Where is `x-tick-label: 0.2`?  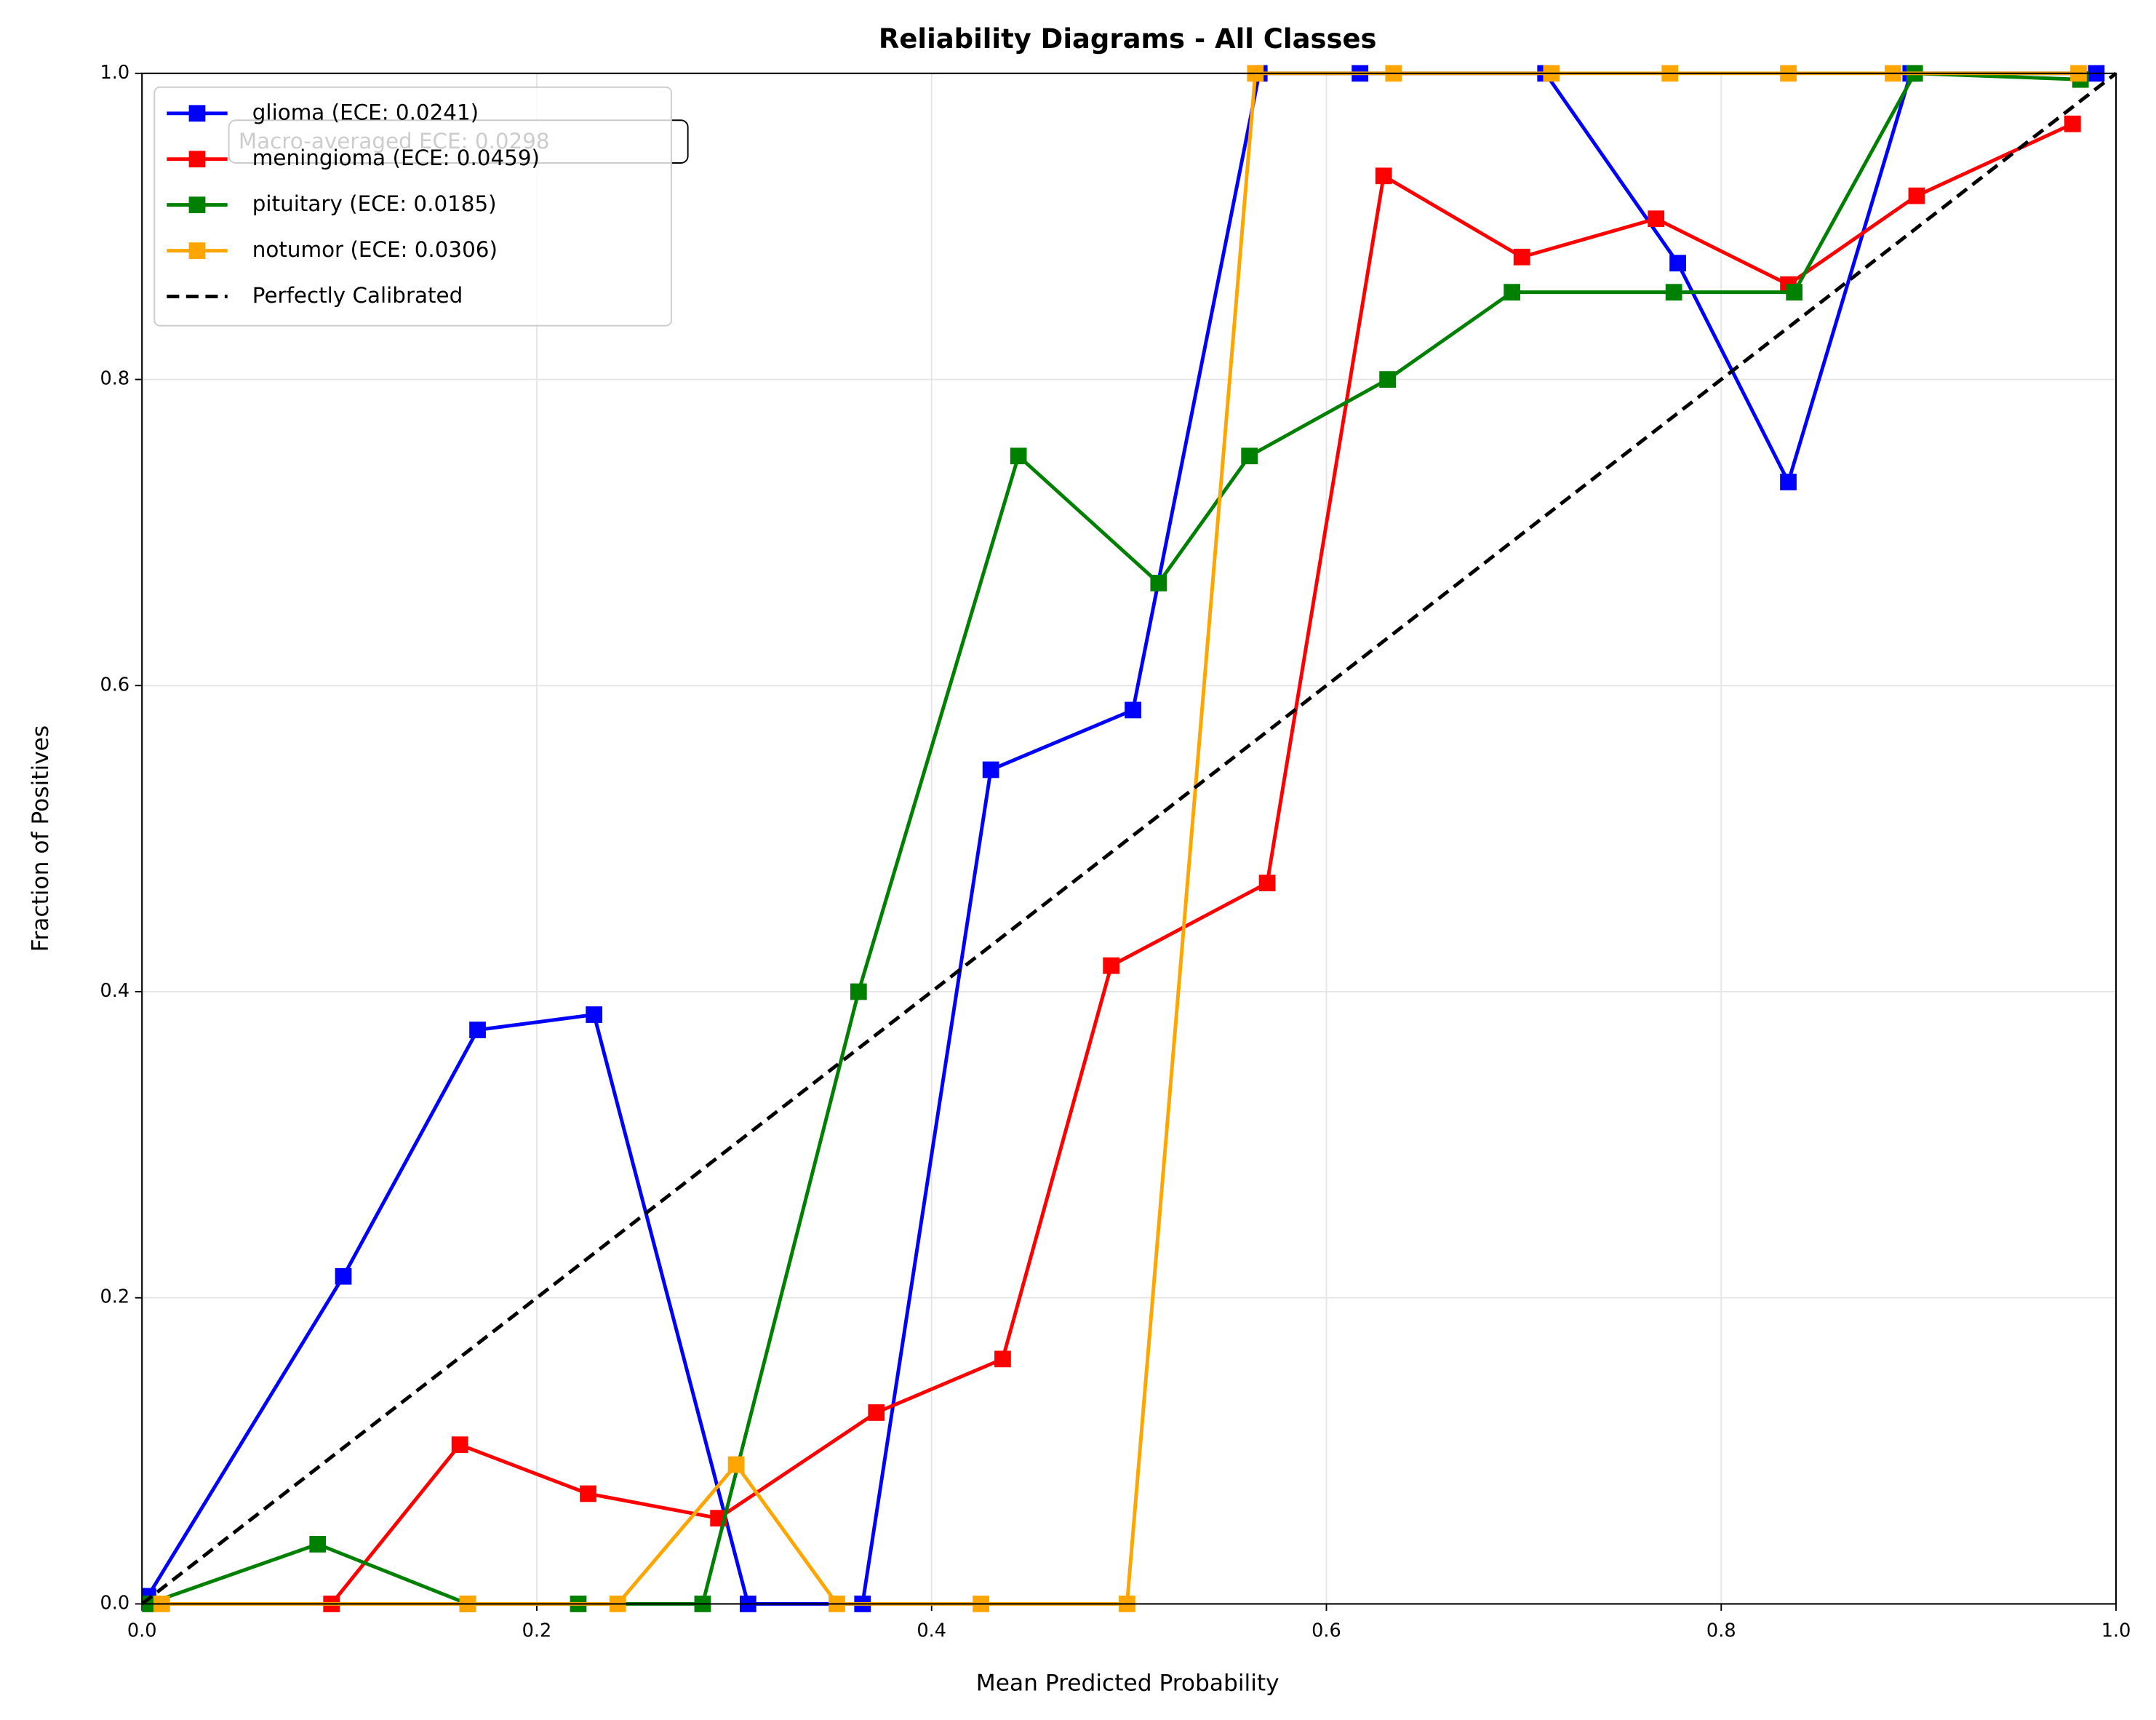
x-tick-label: 0.2 is located at coordinates (537, 1630).